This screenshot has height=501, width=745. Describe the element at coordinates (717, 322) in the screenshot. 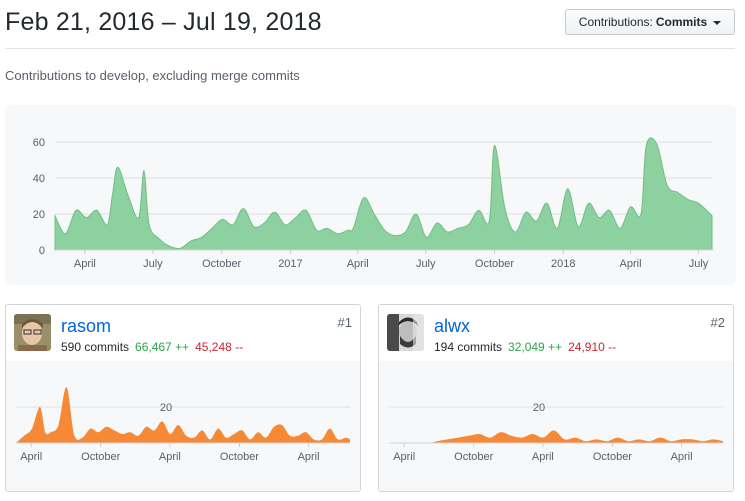

I see `contributor-rank: #2` at that location.